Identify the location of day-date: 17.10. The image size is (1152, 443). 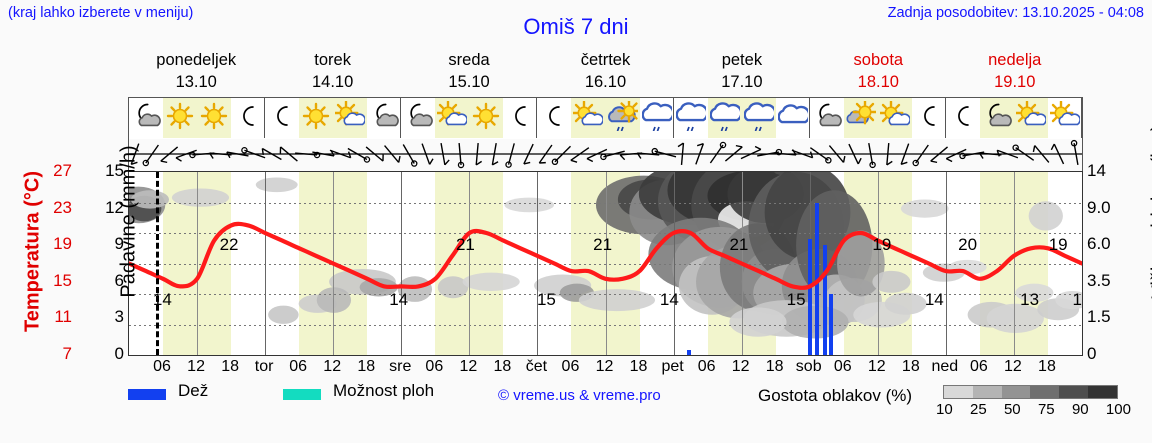
(742, 81).